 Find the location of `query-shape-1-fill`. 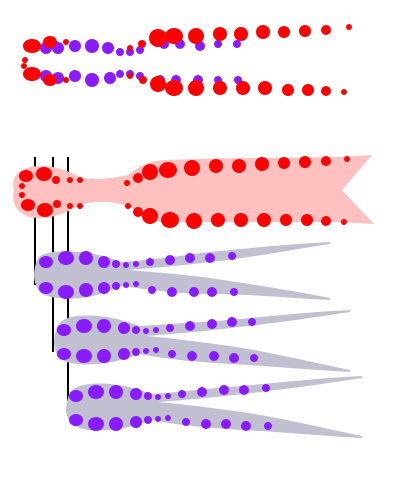

query-shape-1-fill is located at coordinates (182, 271).